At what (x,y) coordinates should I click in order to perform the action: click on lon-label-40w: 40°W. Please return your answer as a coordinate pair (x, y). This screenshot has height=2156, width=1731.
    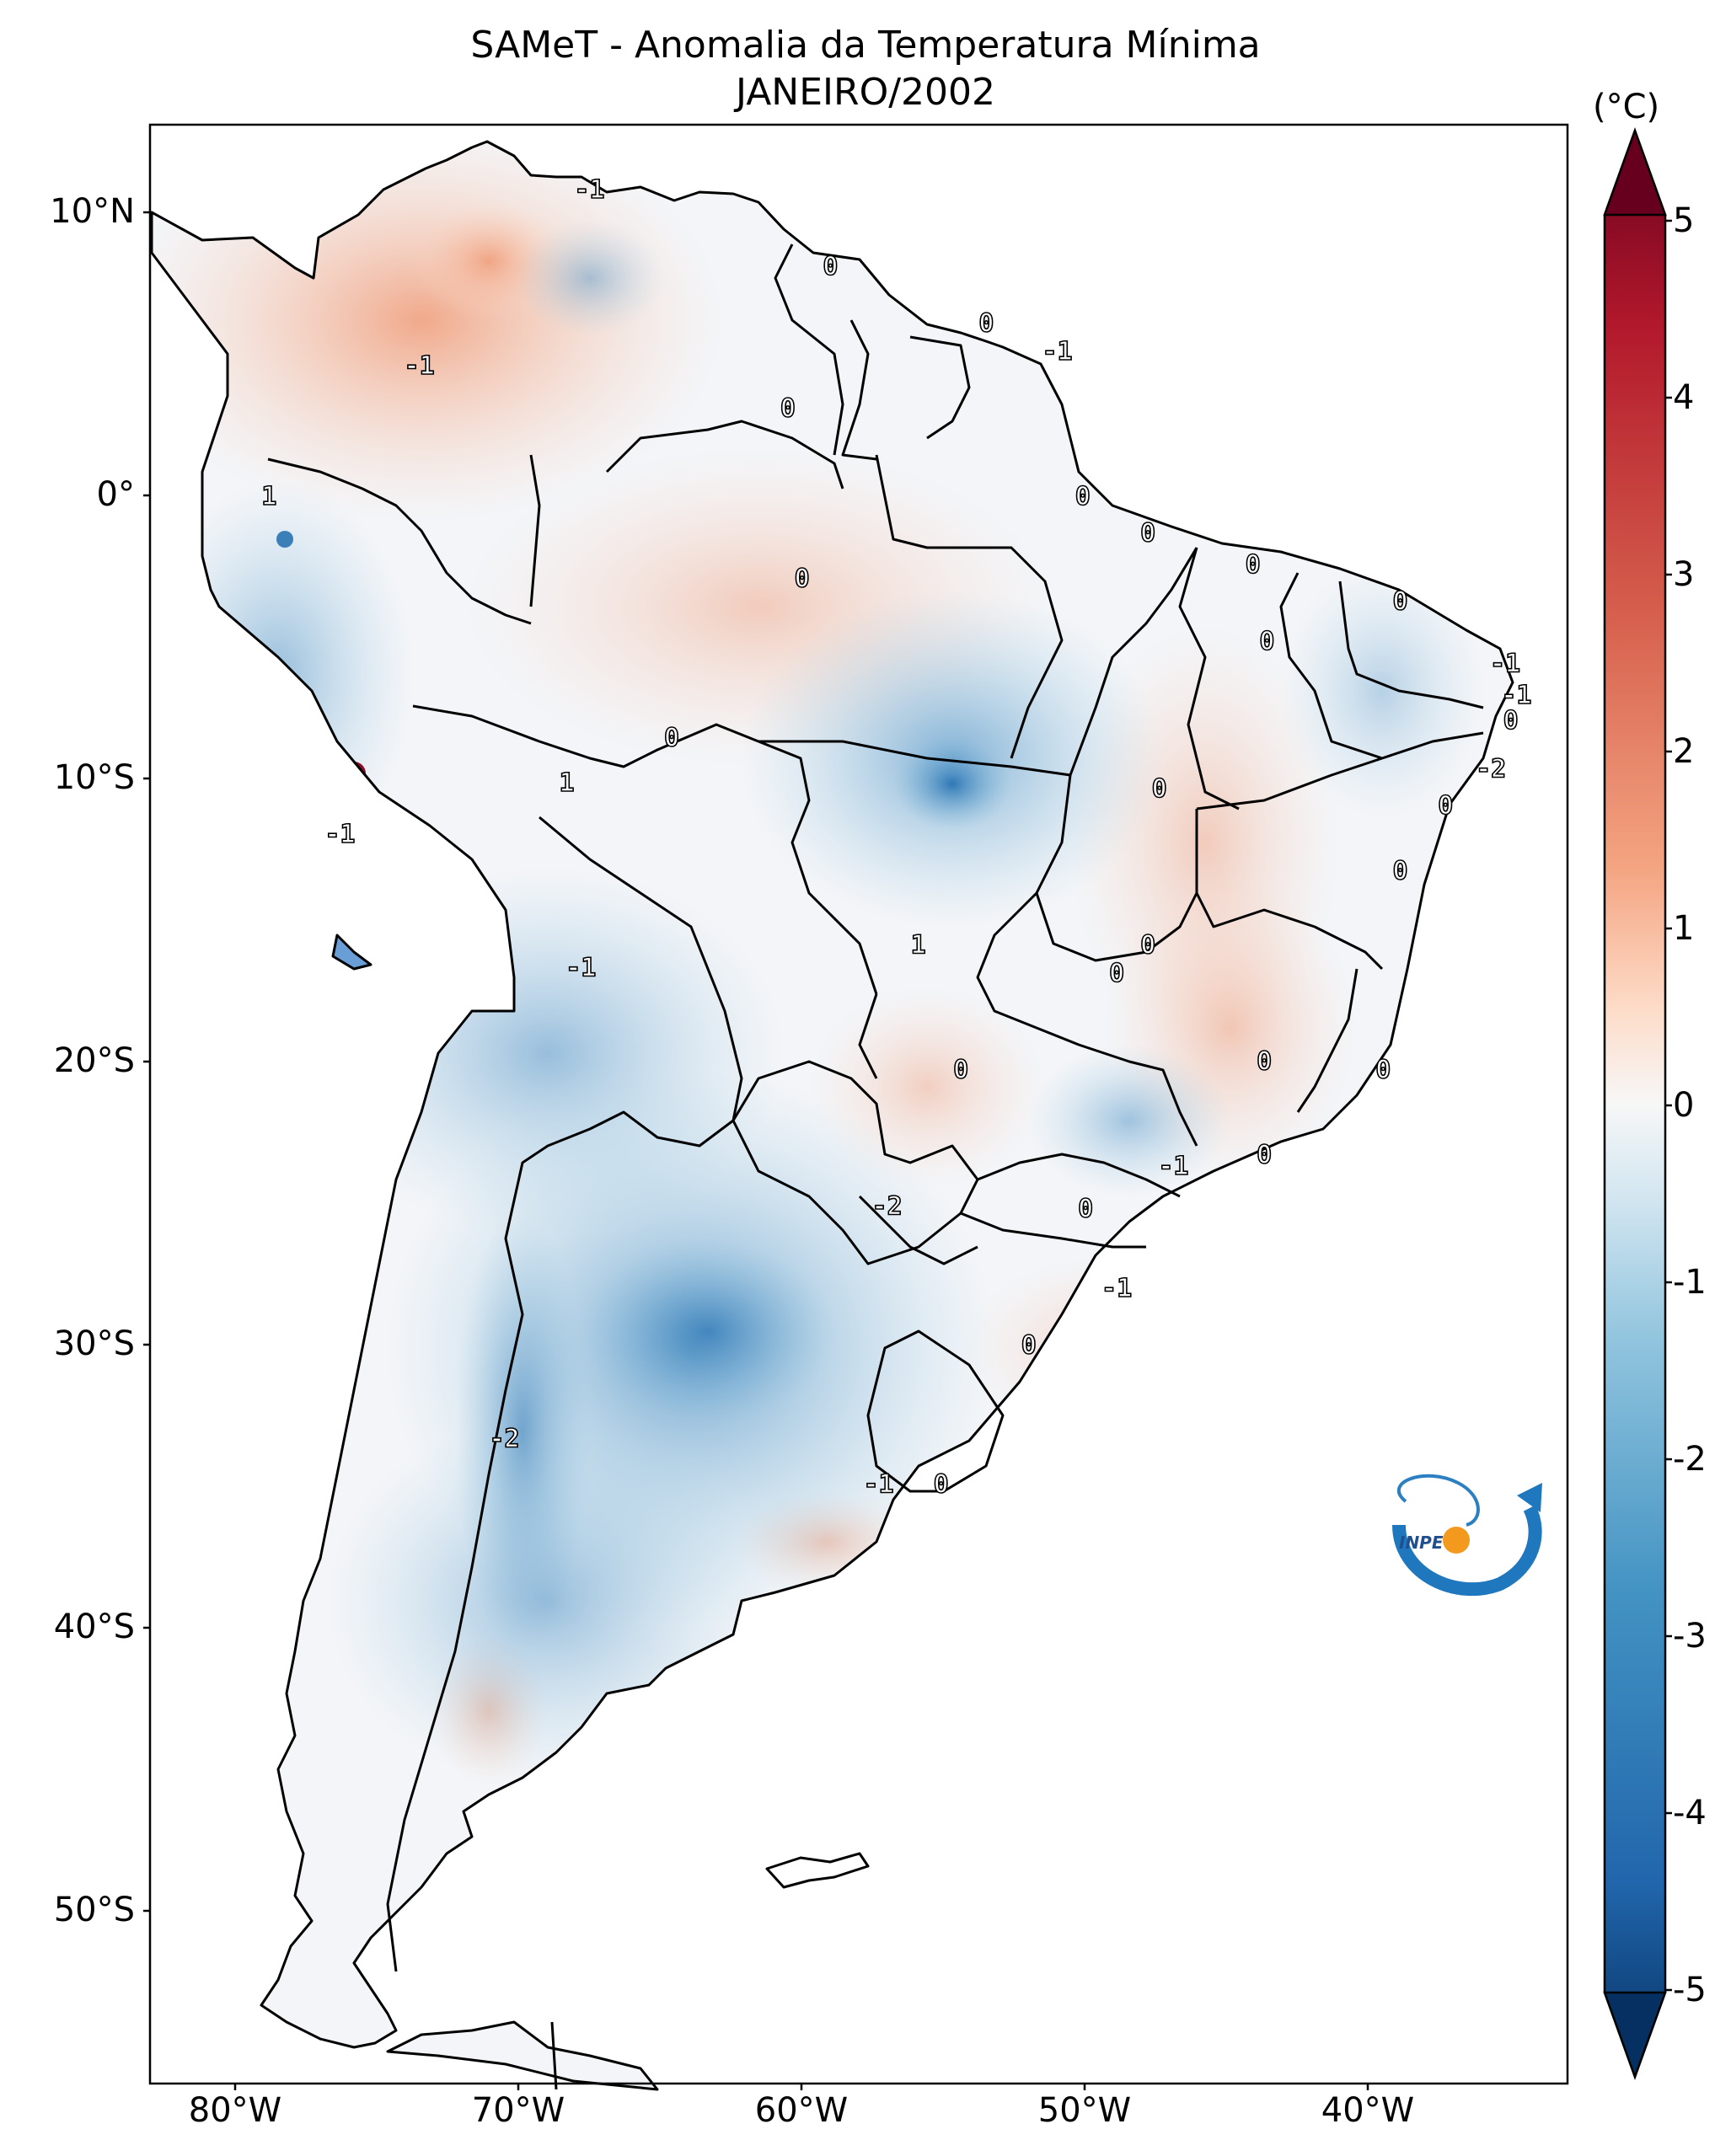
    Looking at the image, I should click on (1368, 2110).